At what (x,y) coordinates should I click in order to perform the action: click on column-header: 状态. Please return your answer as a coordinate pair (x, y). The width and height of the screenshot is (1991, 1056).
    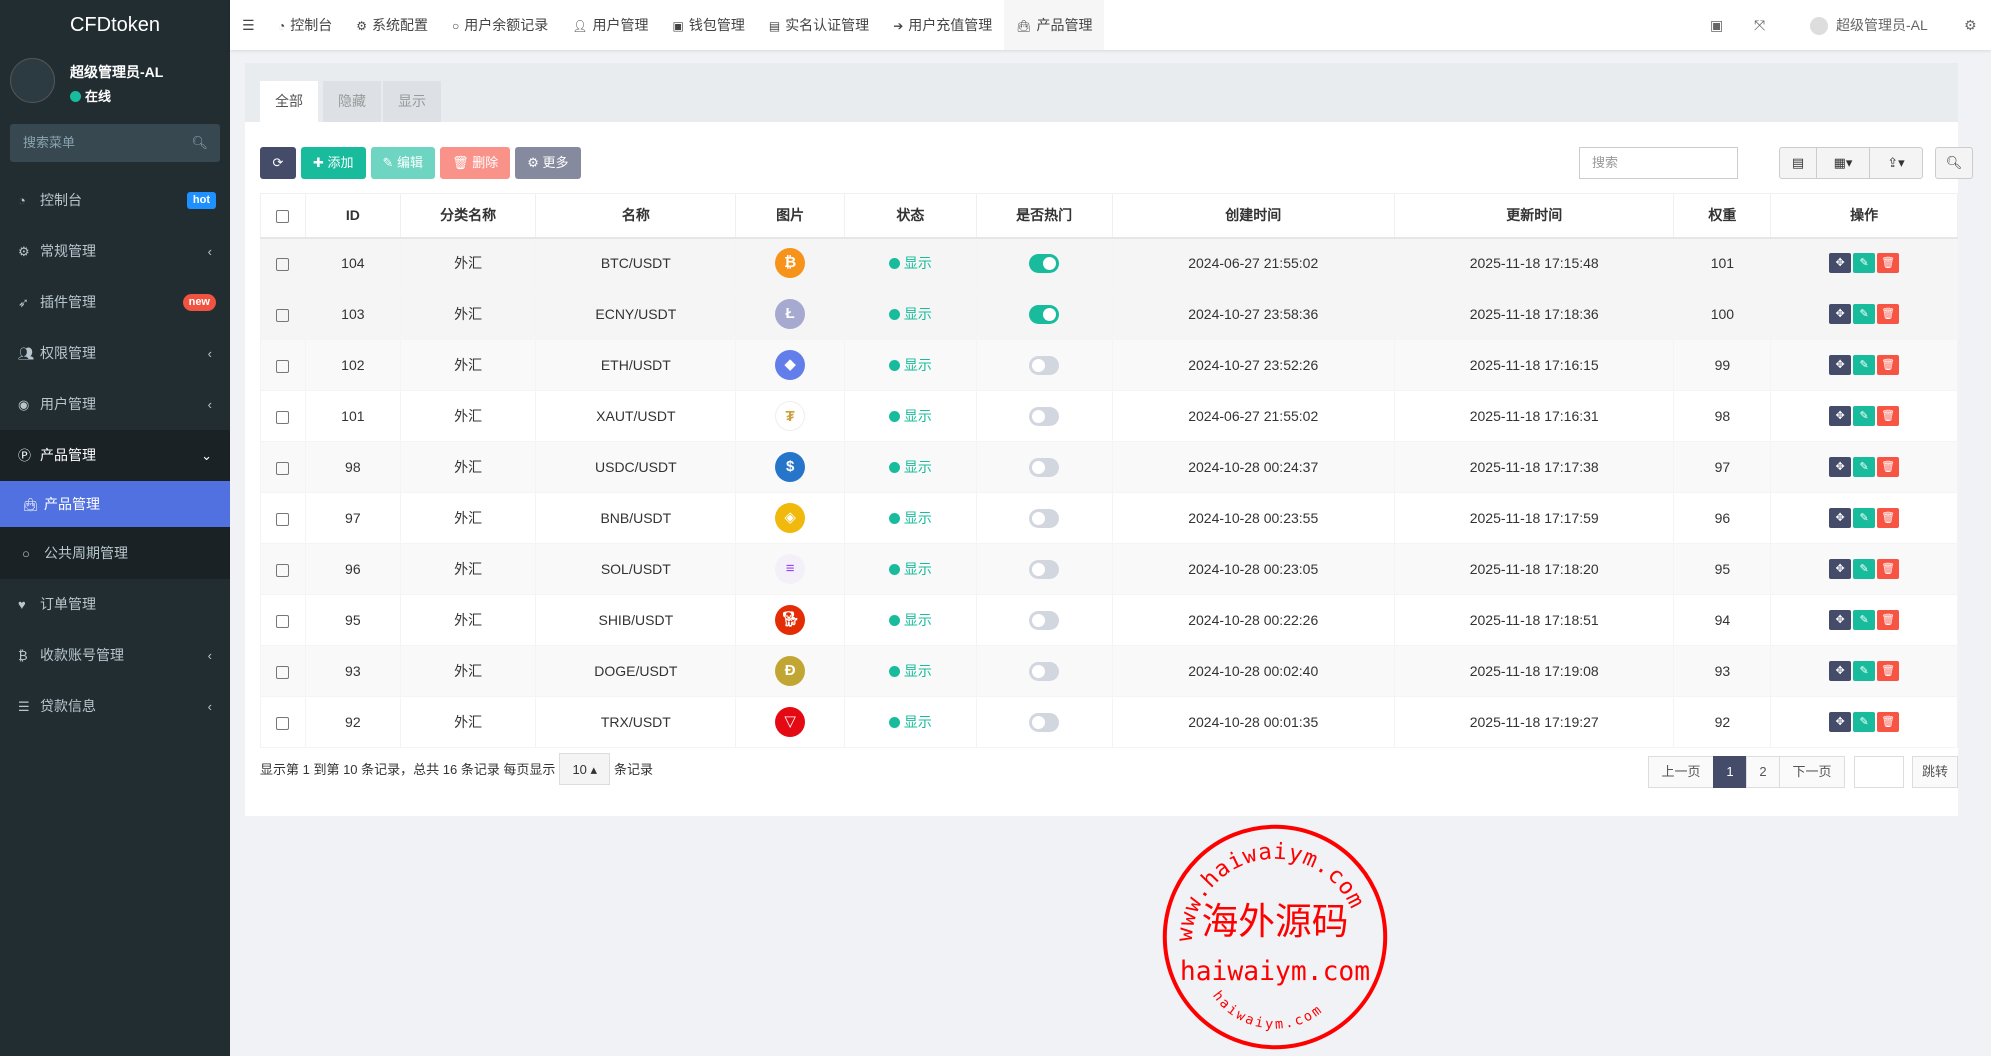
    Looking at the image, I should click on (910, 216).